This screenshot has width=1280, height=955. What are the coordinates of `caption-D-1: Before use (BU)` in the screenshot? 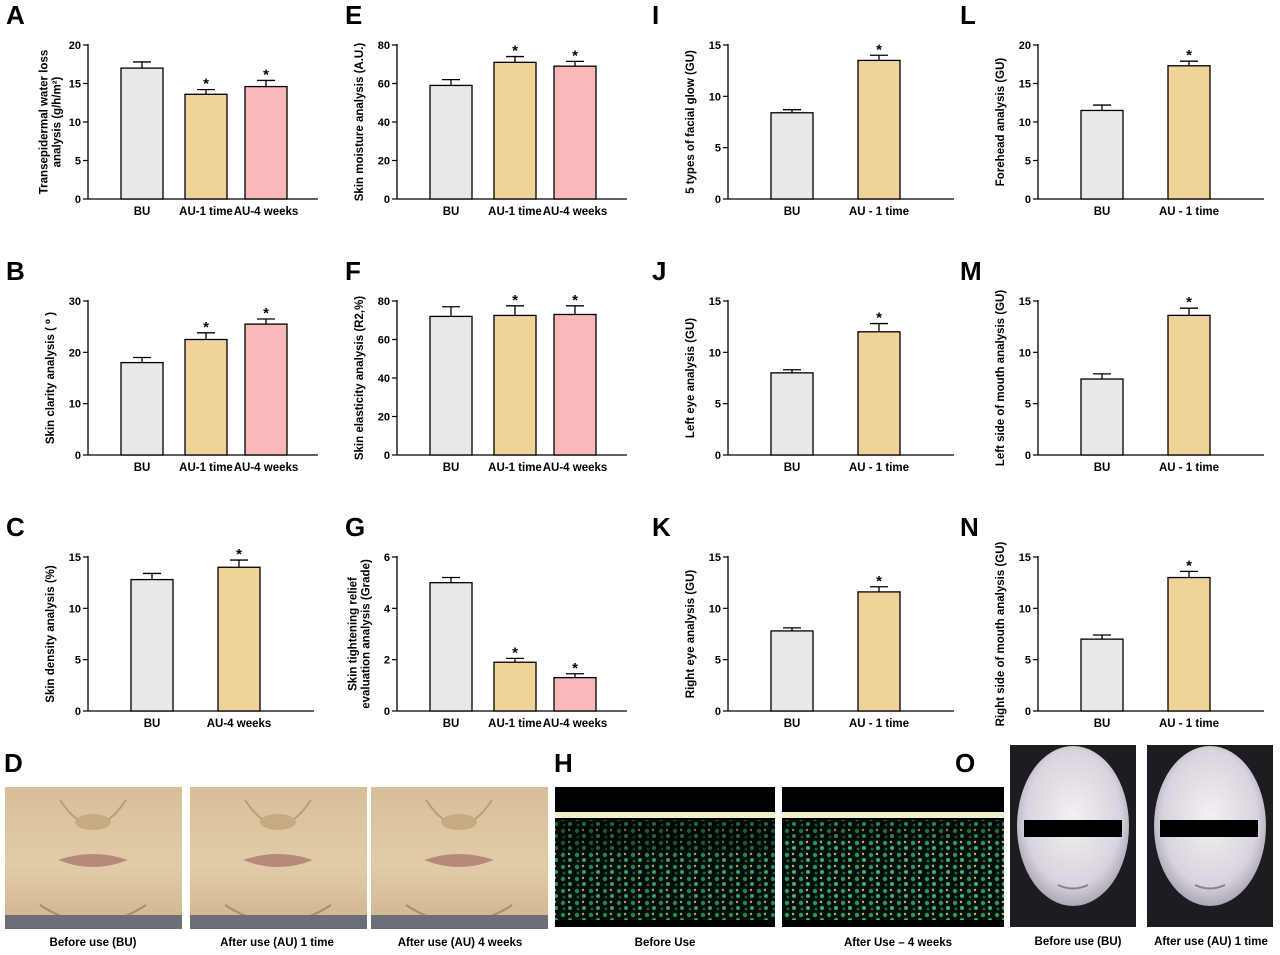 It's located at (93, 943).